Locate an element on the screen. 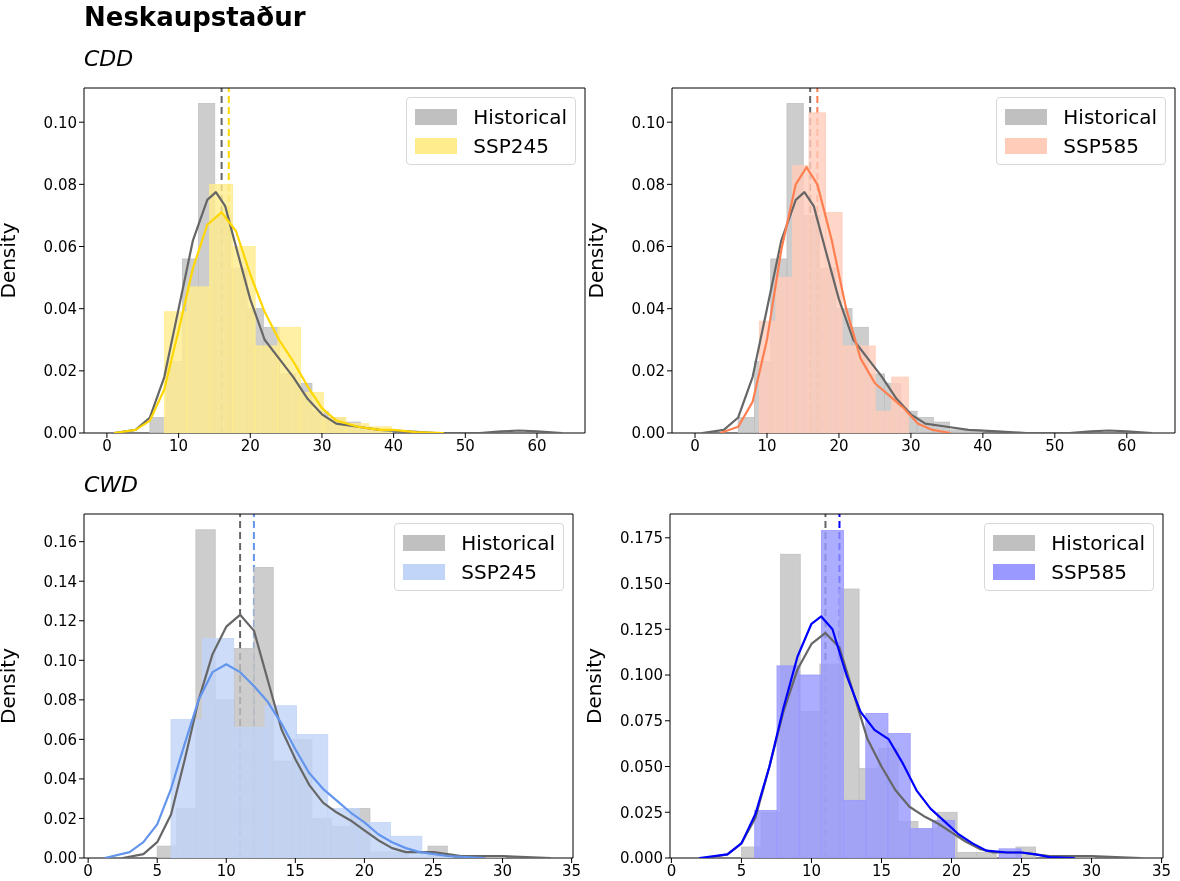  y-tick-label: 0.050 is located at coordinates (641, 766).